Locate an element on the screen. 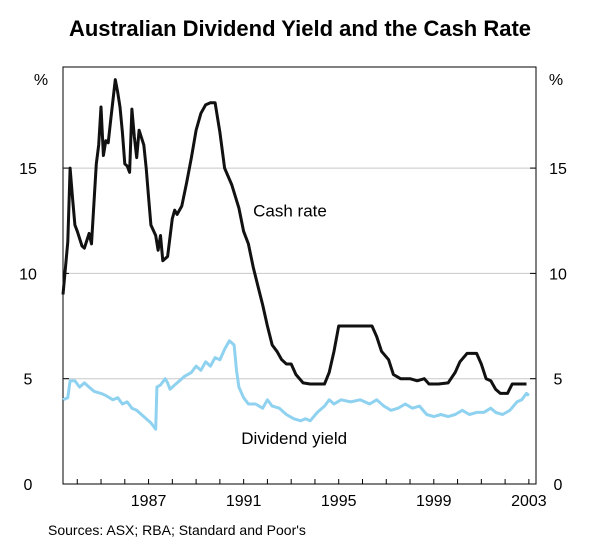 The width and height of the screenshot is (600, 559). series-label-dividend-yield: Dividend yield is located at coordinates (294, 438).